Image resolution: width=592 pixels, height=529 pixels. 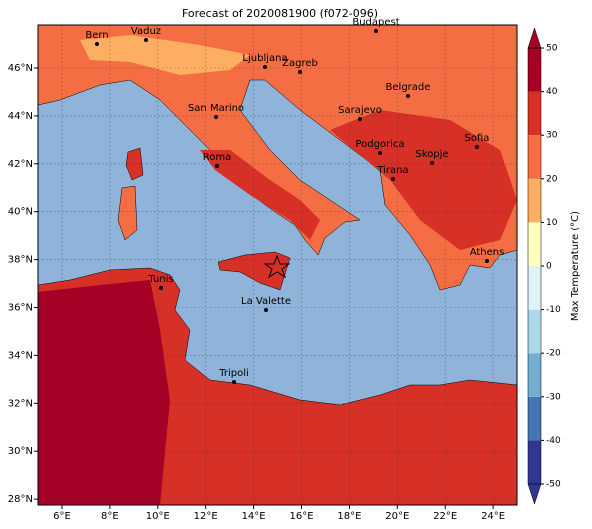 What do you see at coordinates (392, 170) in the screenshot?
I see `city-label: Tirana` at bounding box center [392, 170].